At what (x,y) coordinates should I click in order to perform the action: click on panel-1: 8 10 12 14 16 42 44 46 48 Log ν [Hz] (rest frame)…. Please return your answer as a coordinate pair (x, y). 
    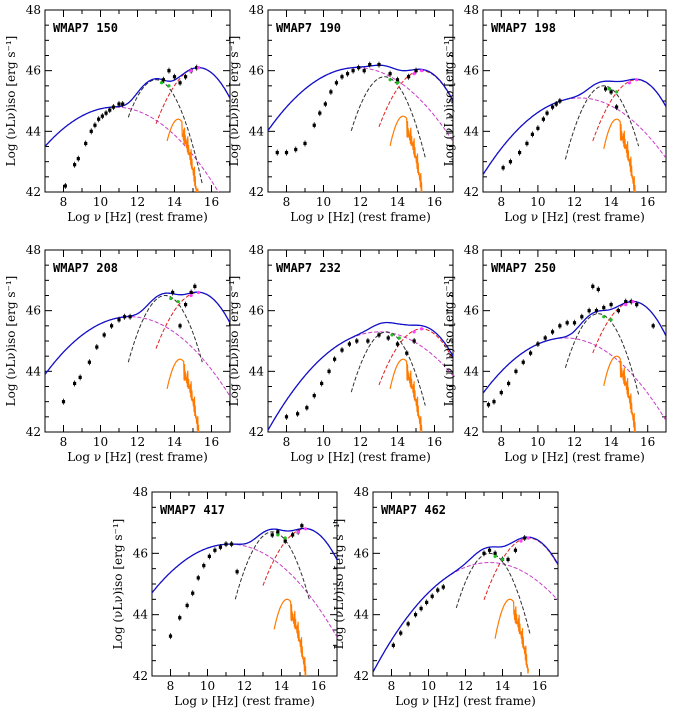
    Looking at the image, I should click on (117, 113).